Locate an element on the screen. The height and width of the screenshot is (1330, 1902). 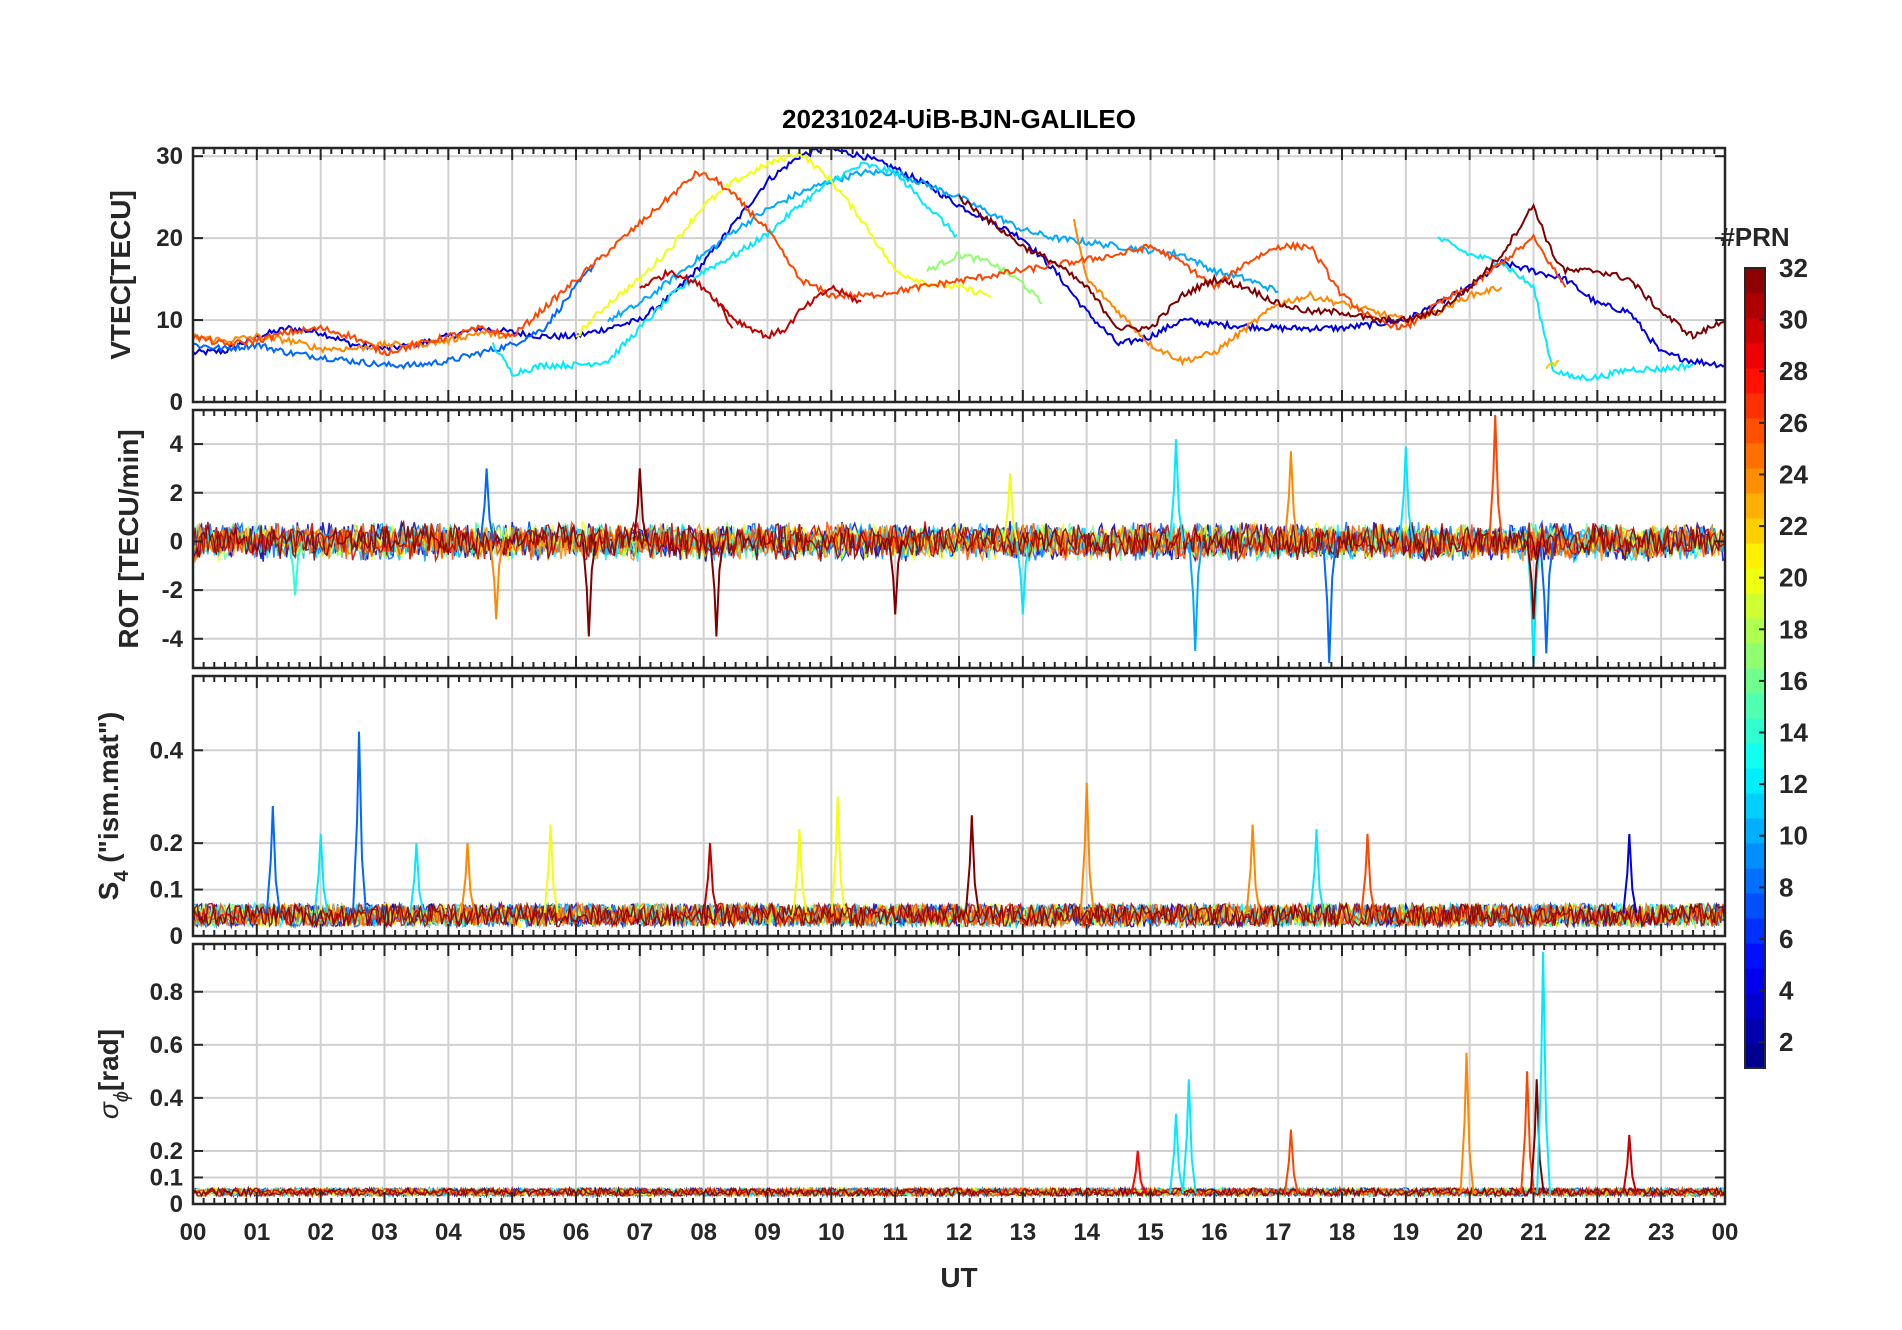
colorbar-tick-label: 4 is located at coordinates (1786, 991).